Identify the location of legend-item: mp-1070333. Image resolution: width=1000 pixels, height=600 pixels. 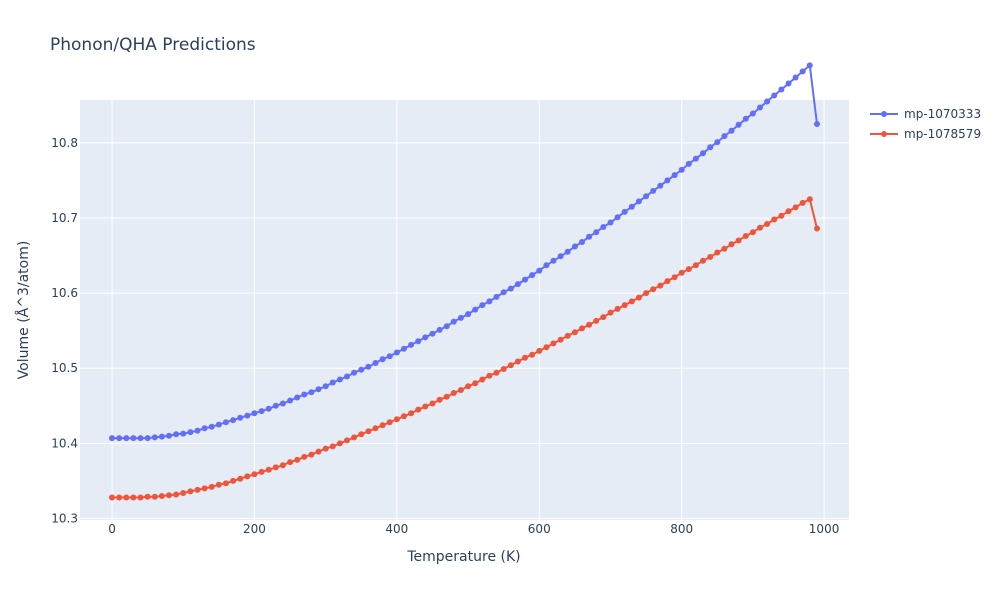
(925, 114).